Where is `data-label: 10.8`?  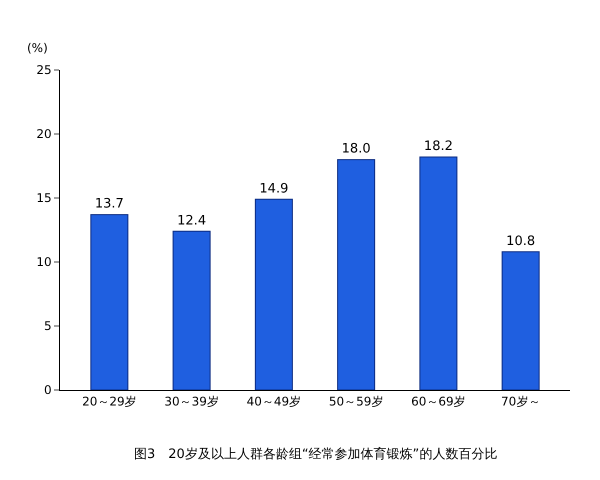
data-label: 10.8 is located at coordinates (521, 241).